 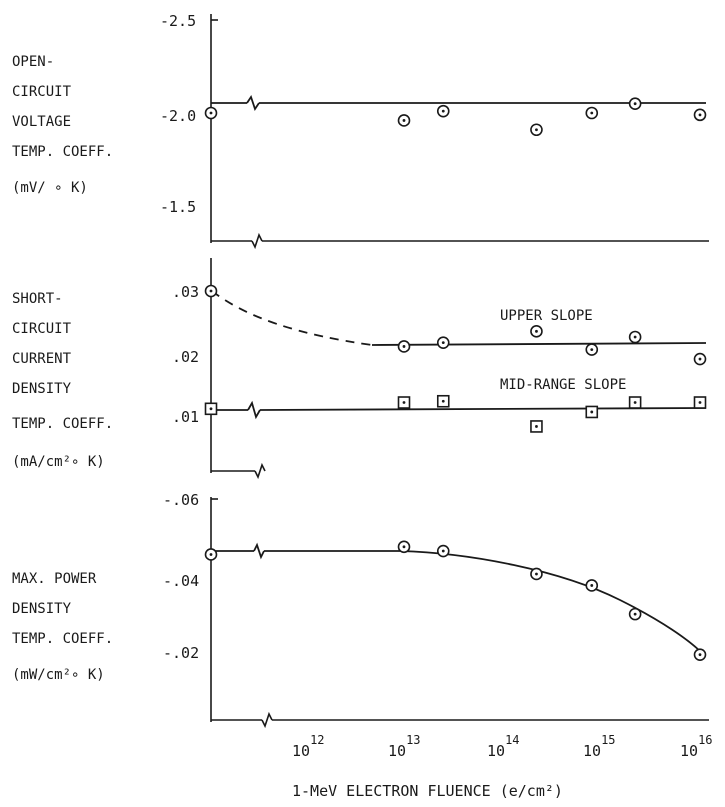 I want to click on pmax-points, so click(x=455, y=600).